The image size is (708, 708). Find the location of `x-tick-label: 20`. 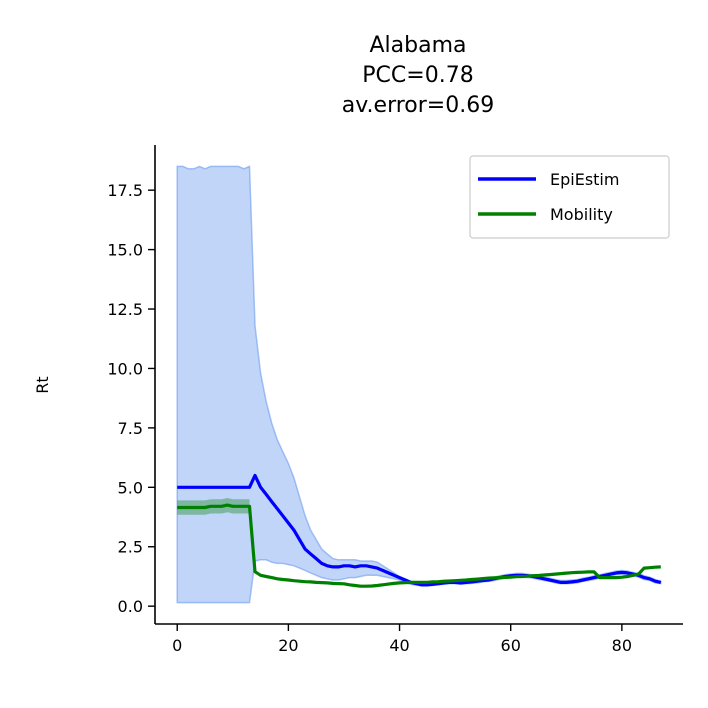

x-tick-label: 20 is located at coordinates (288, 645).